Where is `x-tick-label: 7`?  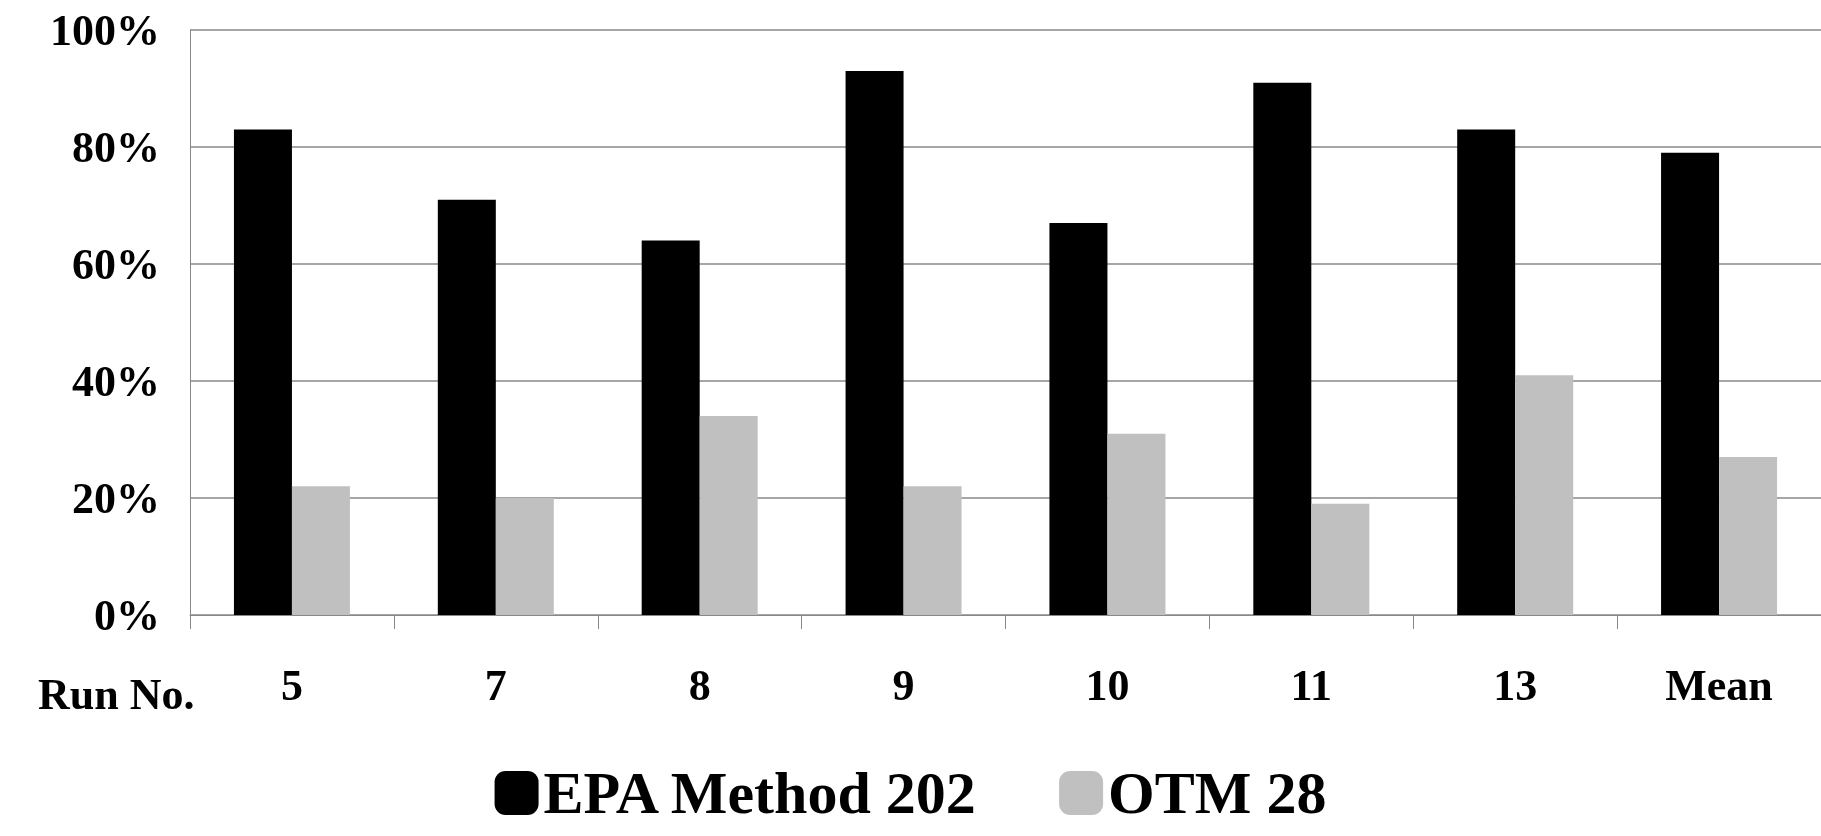
x-tick-label: 7 is located at coordinates (495, 685).